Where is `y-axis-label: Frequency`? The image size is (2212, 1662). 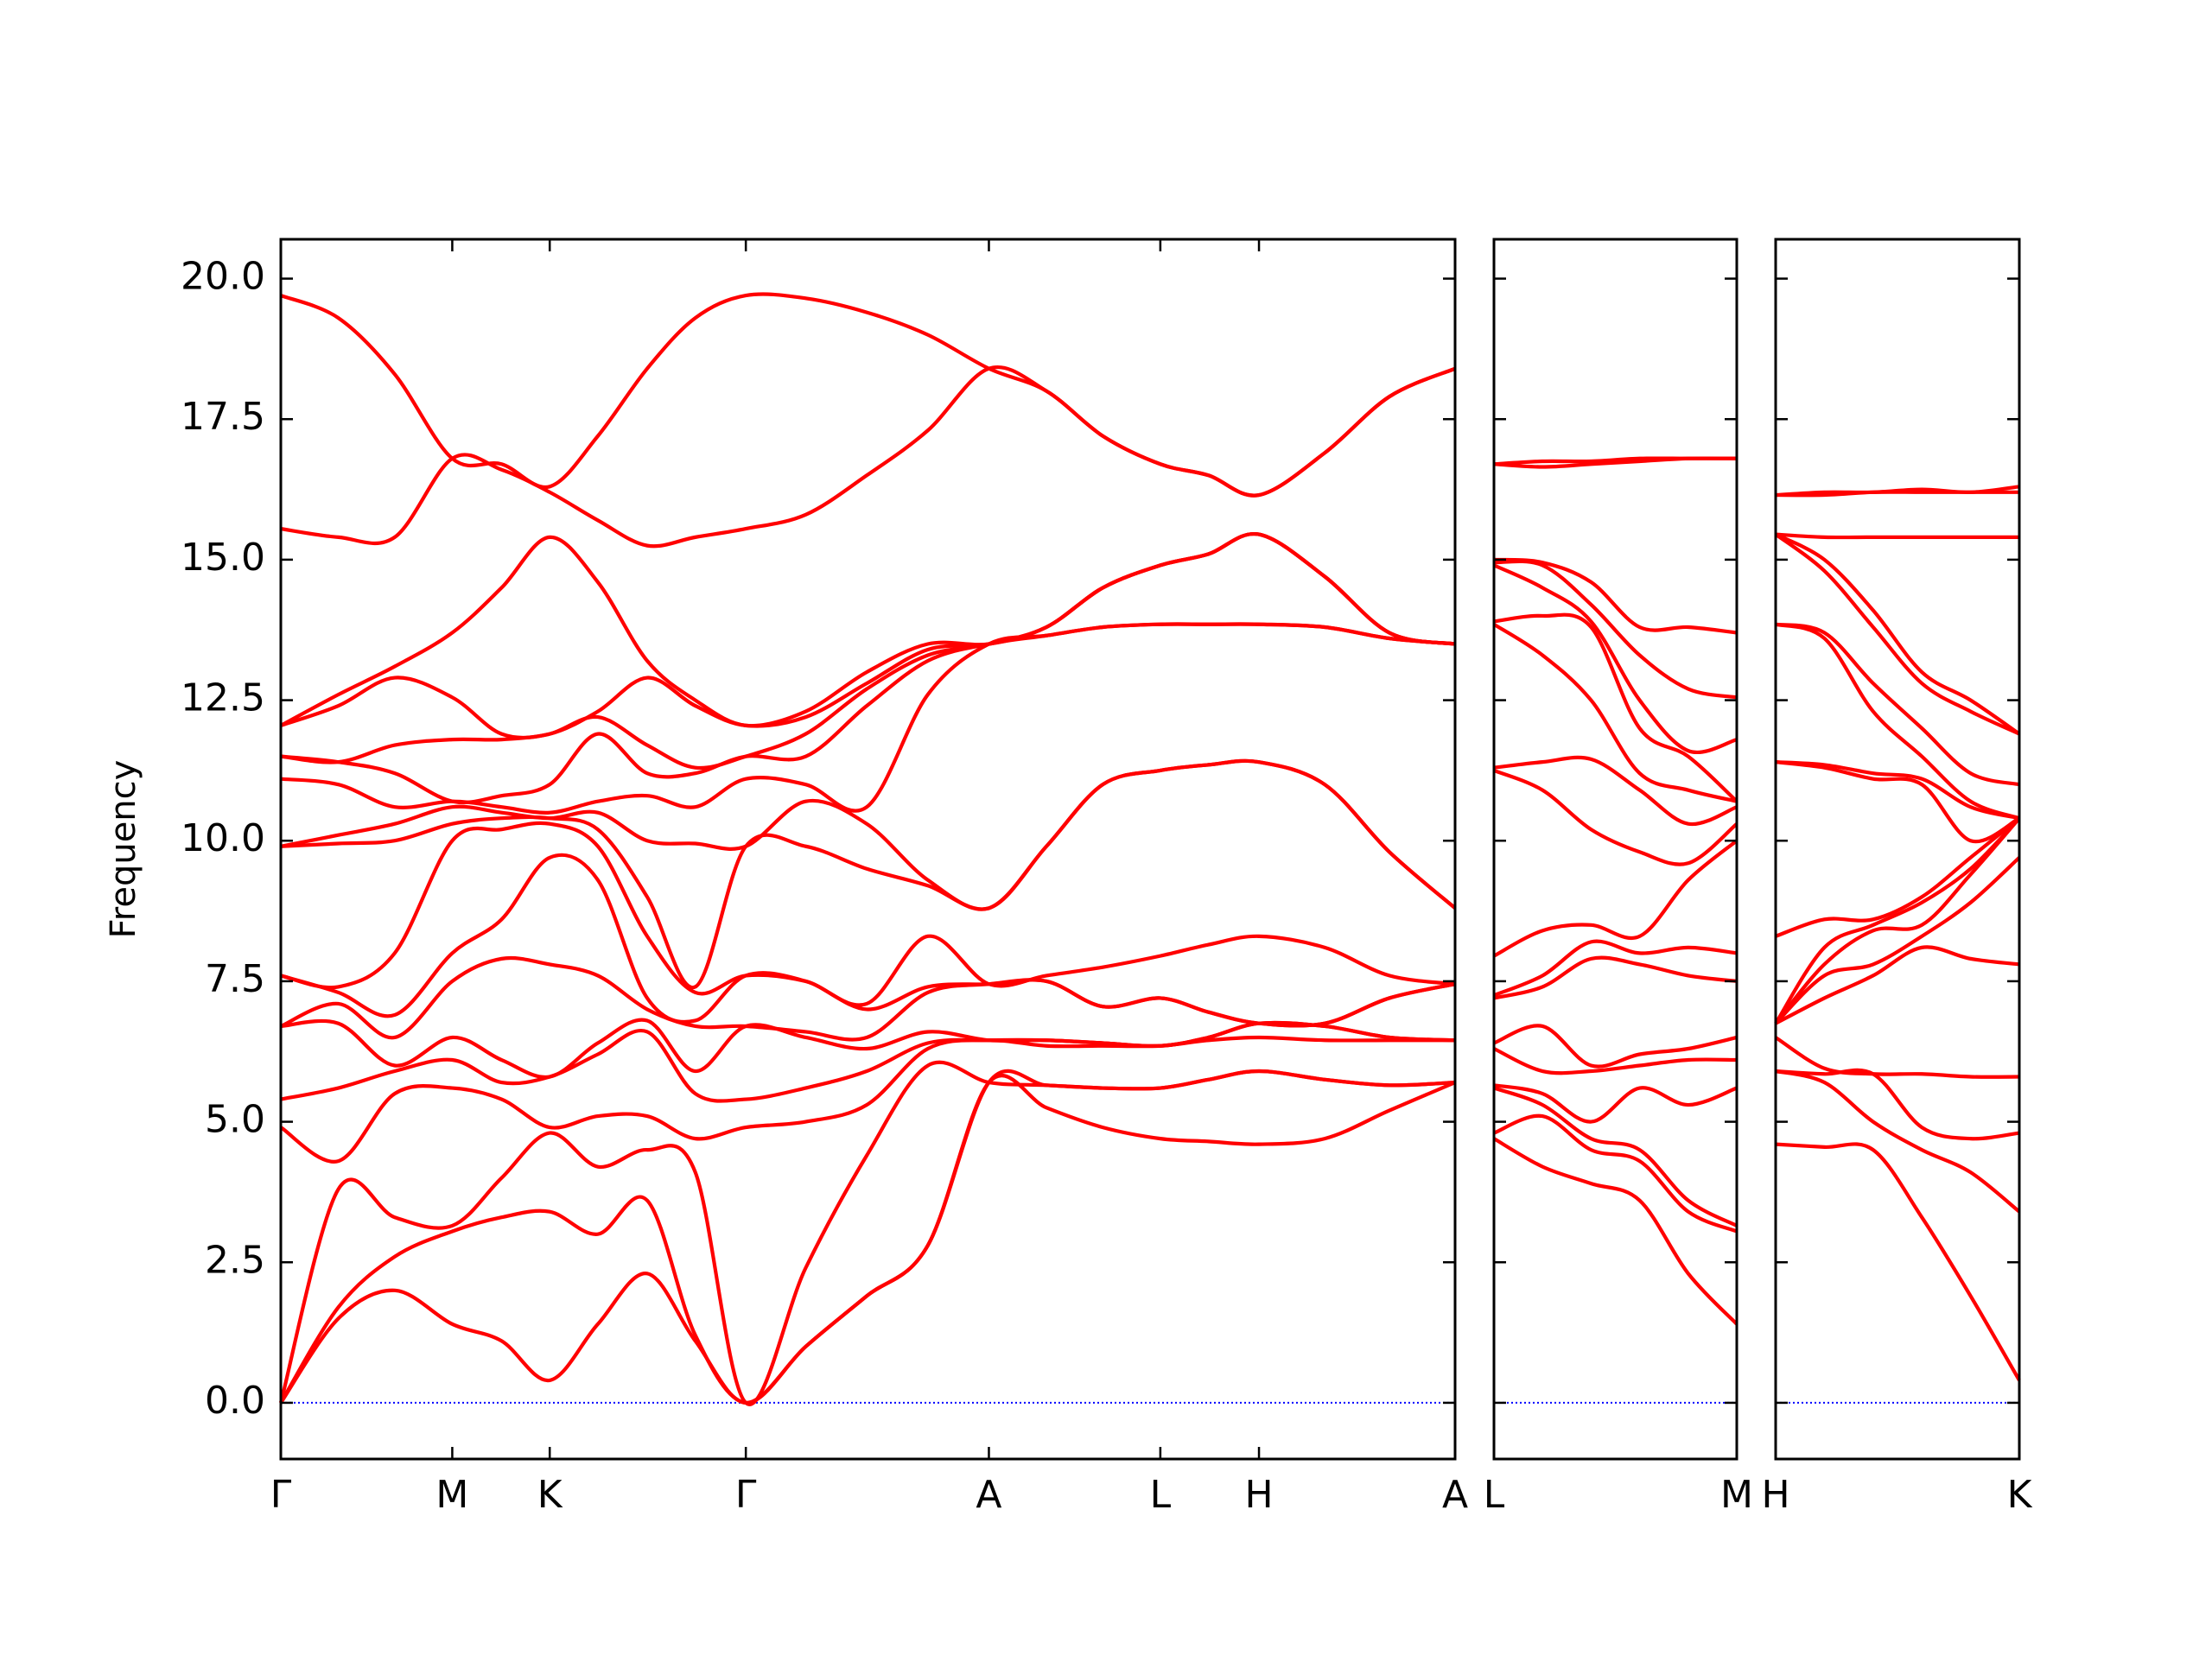 y-axis-label: Frequency is located at coordinates (123, 849).